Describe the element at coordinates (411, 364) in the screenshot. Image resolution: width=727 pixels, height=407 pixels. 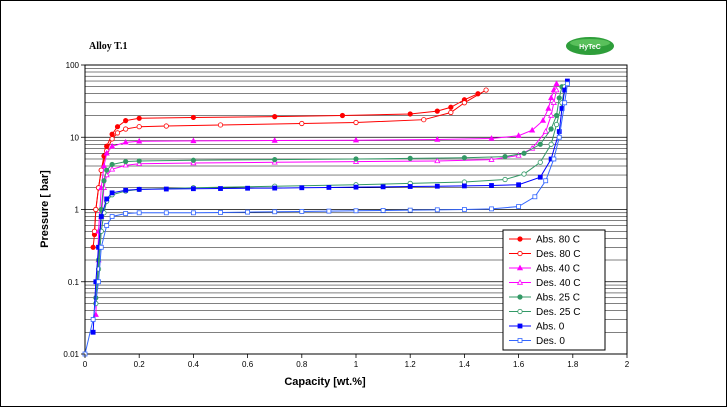
I see `x-tick-label: 1.2` at that location.